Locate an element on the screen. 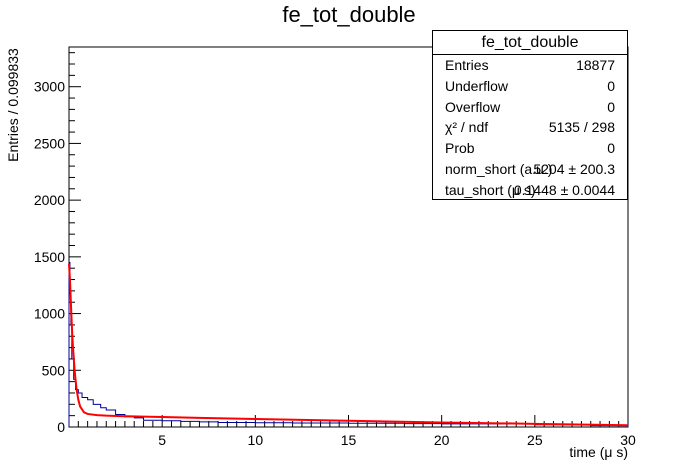 This screenshot has height=474, width=698. y-tick-label: 2000 is located at coordinates (49, 200).